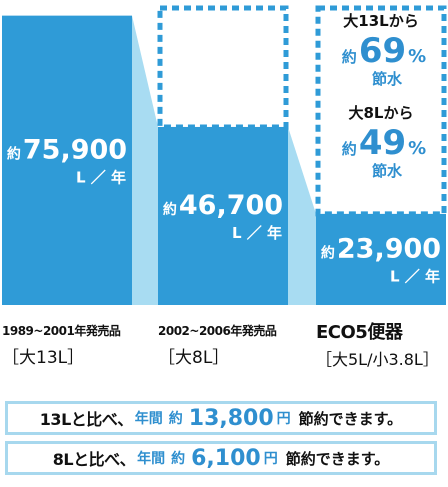 Image resolution: width=448 pixels, height=487 pixels. Describe the element at coordinates (94, 459) in the screenshot. I see `summary-compare: 8Lと比べ、` at that location.